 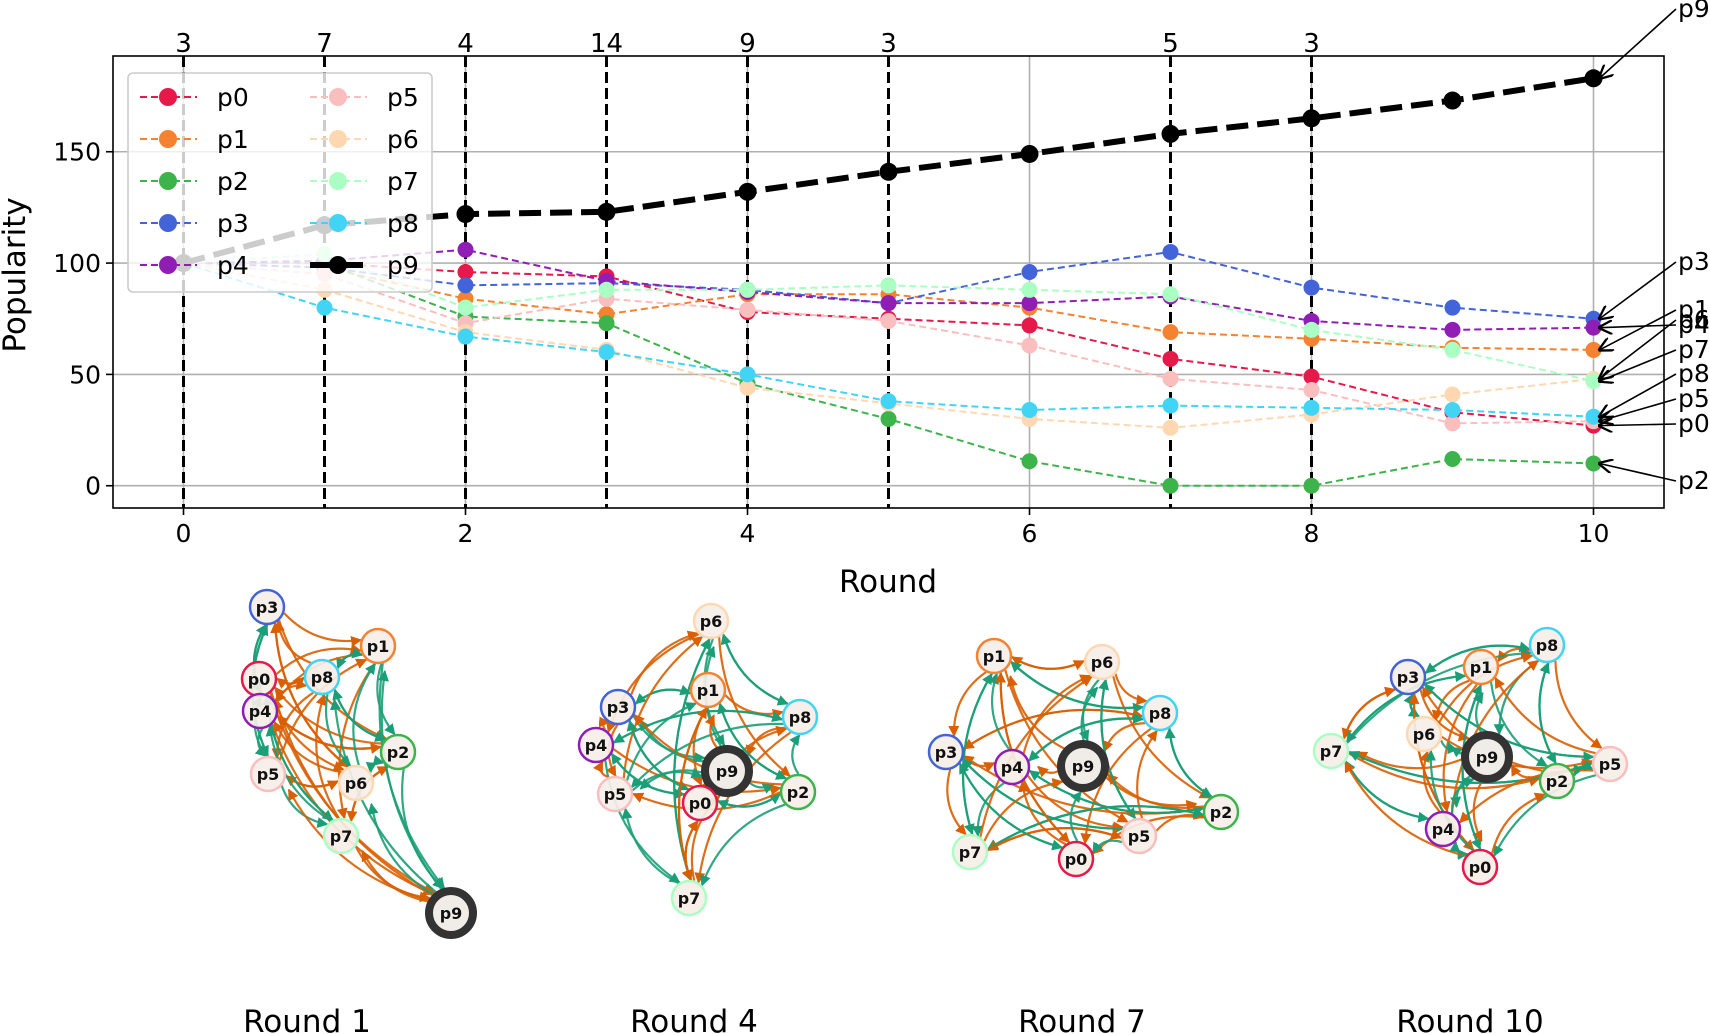 What do you see at coordinates (1452, 394) in the screenshot?
I see `point-p6` at bounding box center [1452, 394].